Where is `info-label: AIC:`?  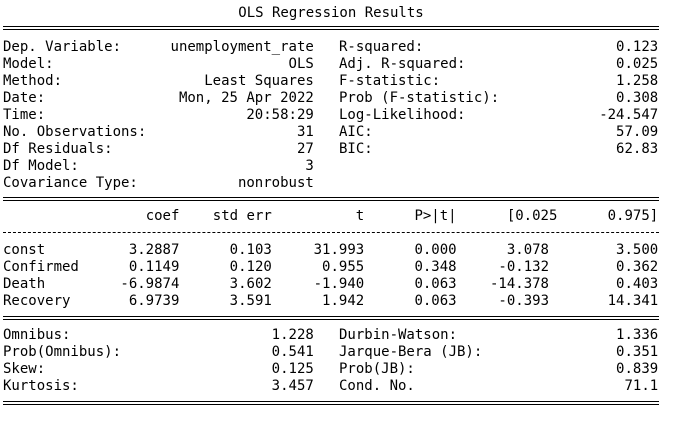
info-label: AIC: is located at coordinates (356, 132).